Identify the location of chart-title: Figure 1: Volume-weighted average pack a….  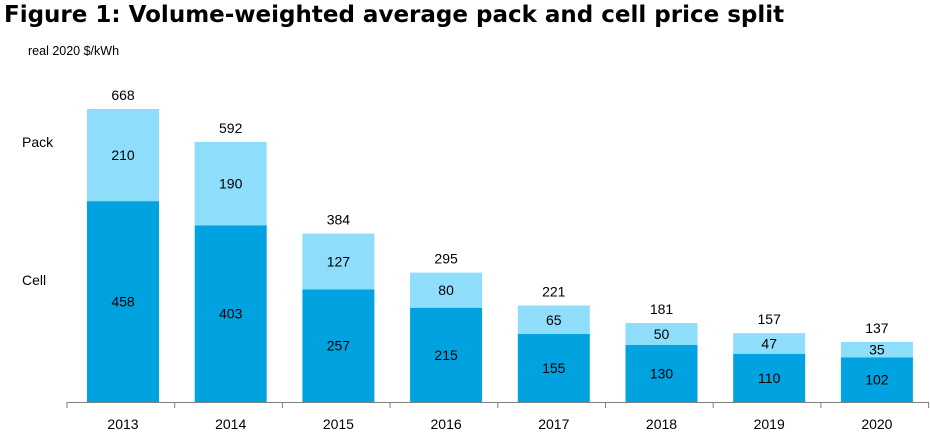
(394, 15).